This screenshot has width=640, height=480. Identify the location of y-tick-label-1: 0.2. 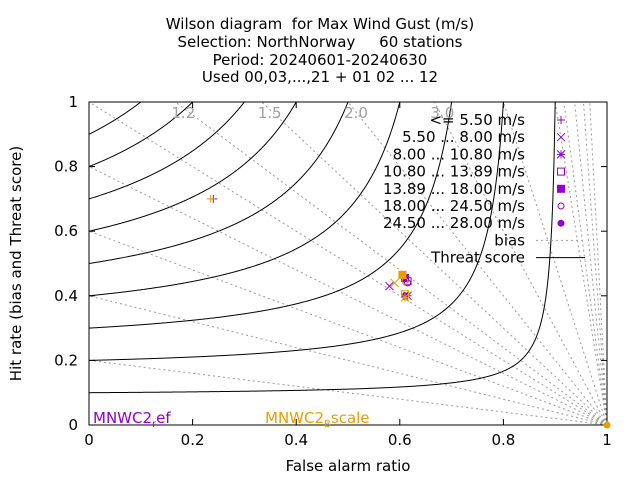
(66, 360).